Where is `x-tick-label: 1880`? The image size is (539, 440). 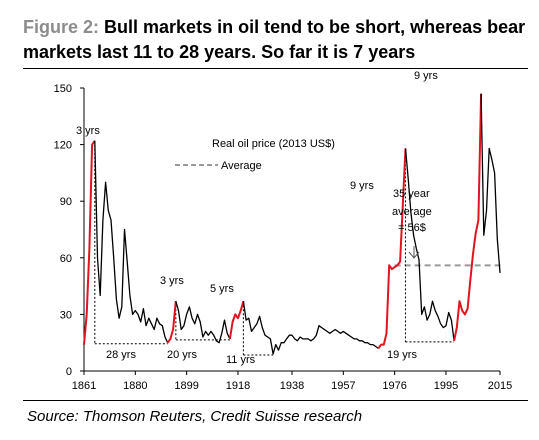 x-tick-label: 1880 is located at coordinates (135, 386).